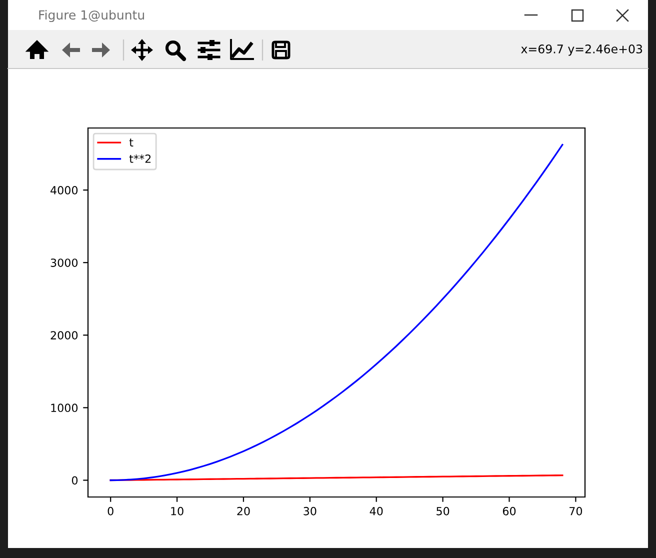 The width and height of the screenshot is (656, 558). I want to click on text: x=69.7 y=2.46e+03, so click(581, 50).